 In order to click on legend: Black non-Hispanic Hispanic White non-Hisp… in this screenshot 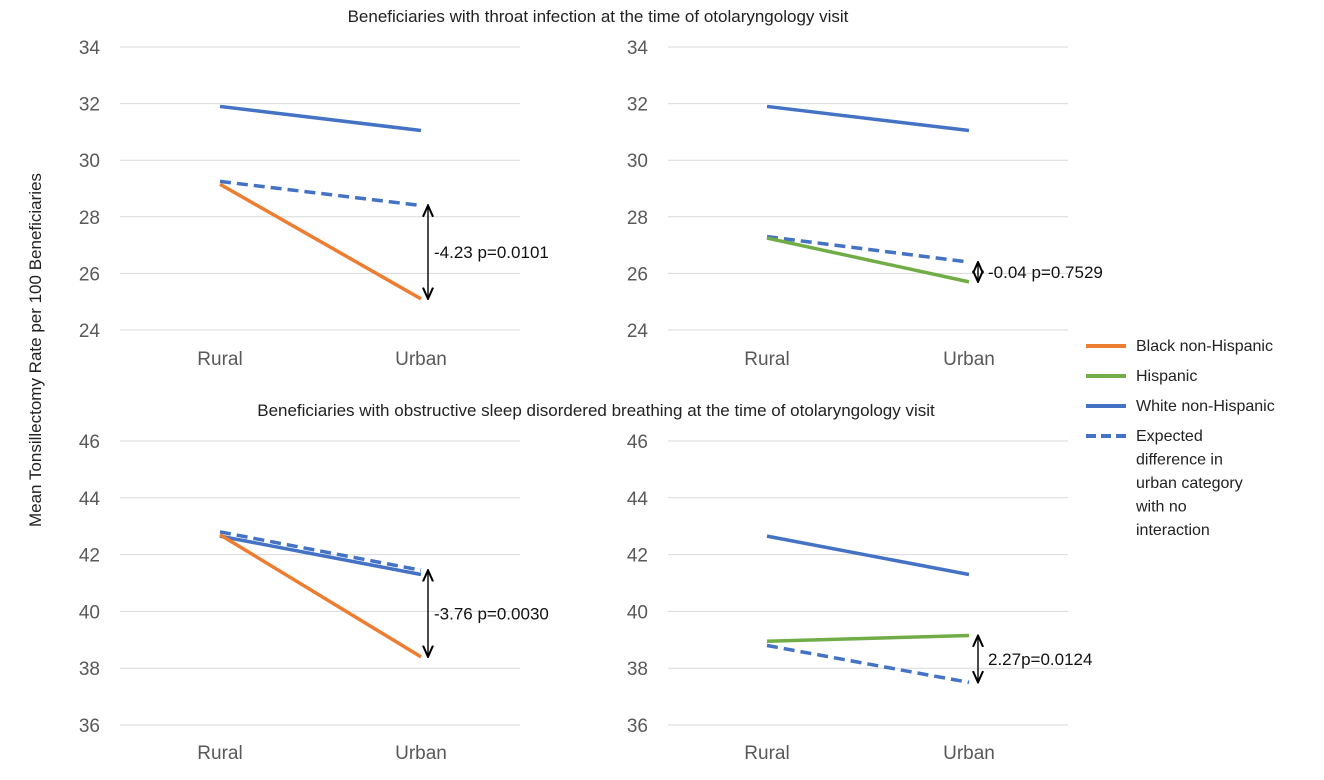, I will do `click(1180, 438)`.